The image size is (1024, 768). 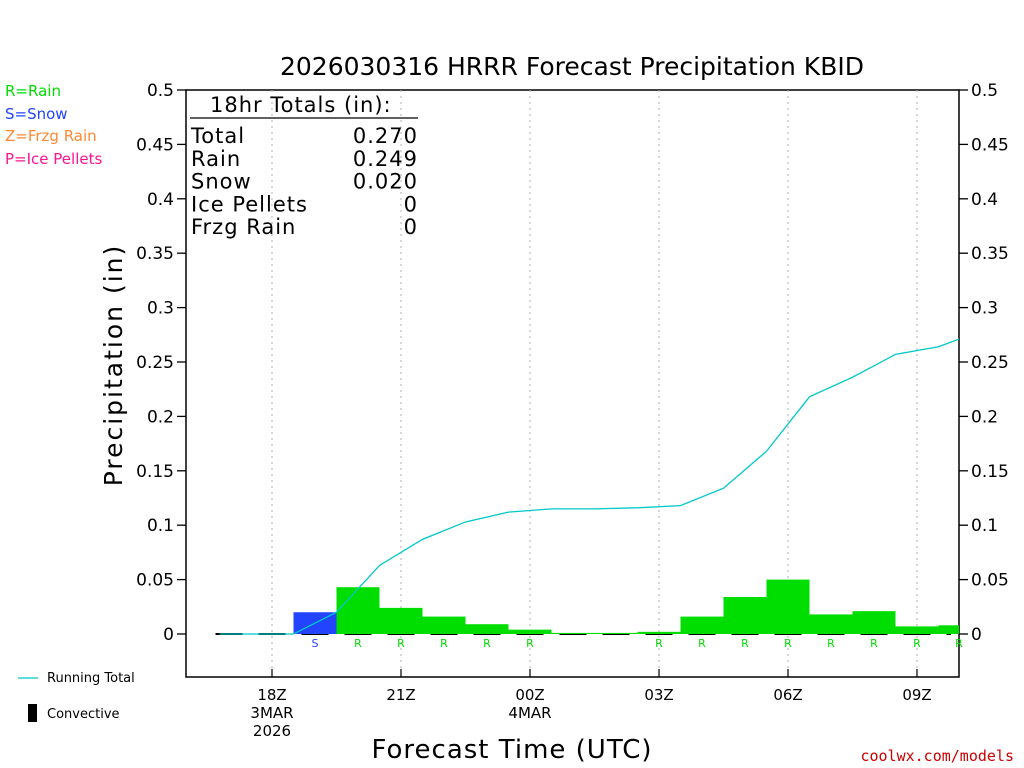 What do you see at coordinates (976, 635) in the screenshot?
I see `y-tick-label-right: 0` at bounding box center [976, 635].